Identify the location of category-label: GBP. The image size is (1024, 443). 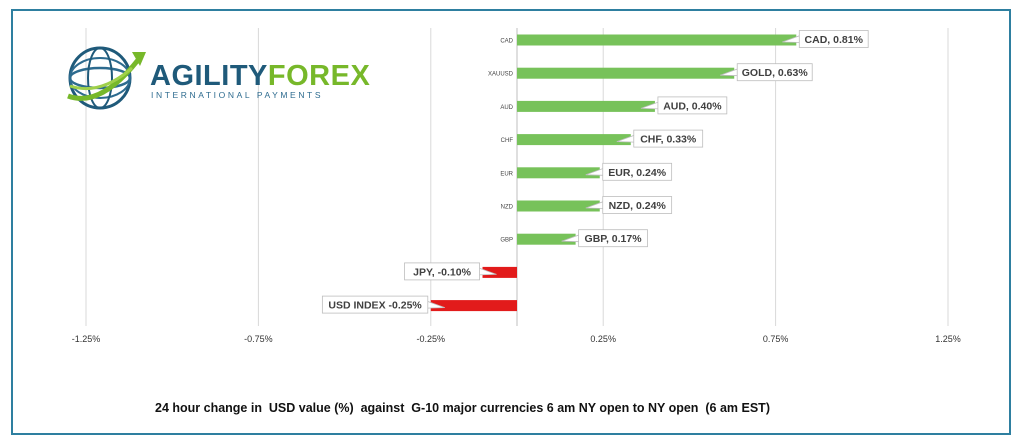
(506, 241).